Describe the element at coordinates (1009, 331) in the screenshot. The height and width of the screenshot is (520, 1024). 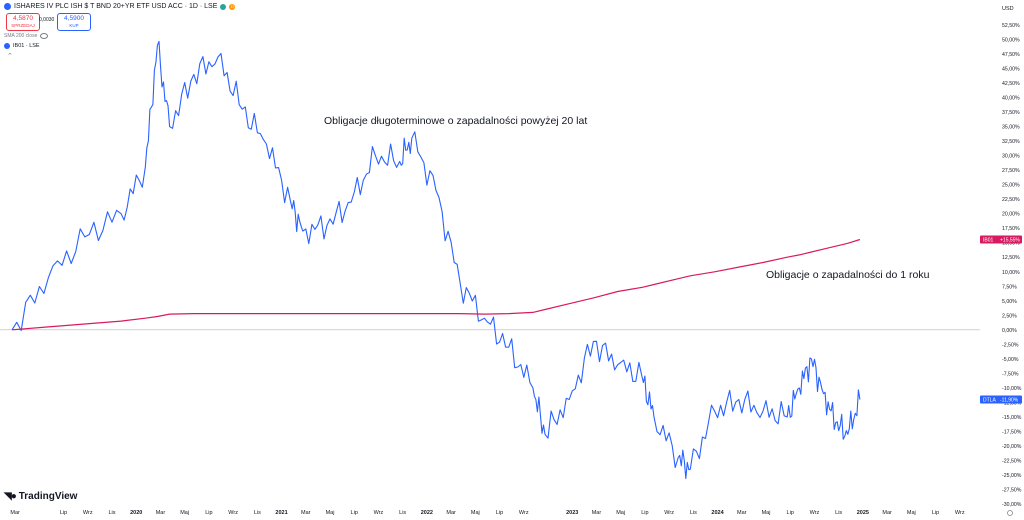
I see `y-tick-label: 0,00%` at that location.